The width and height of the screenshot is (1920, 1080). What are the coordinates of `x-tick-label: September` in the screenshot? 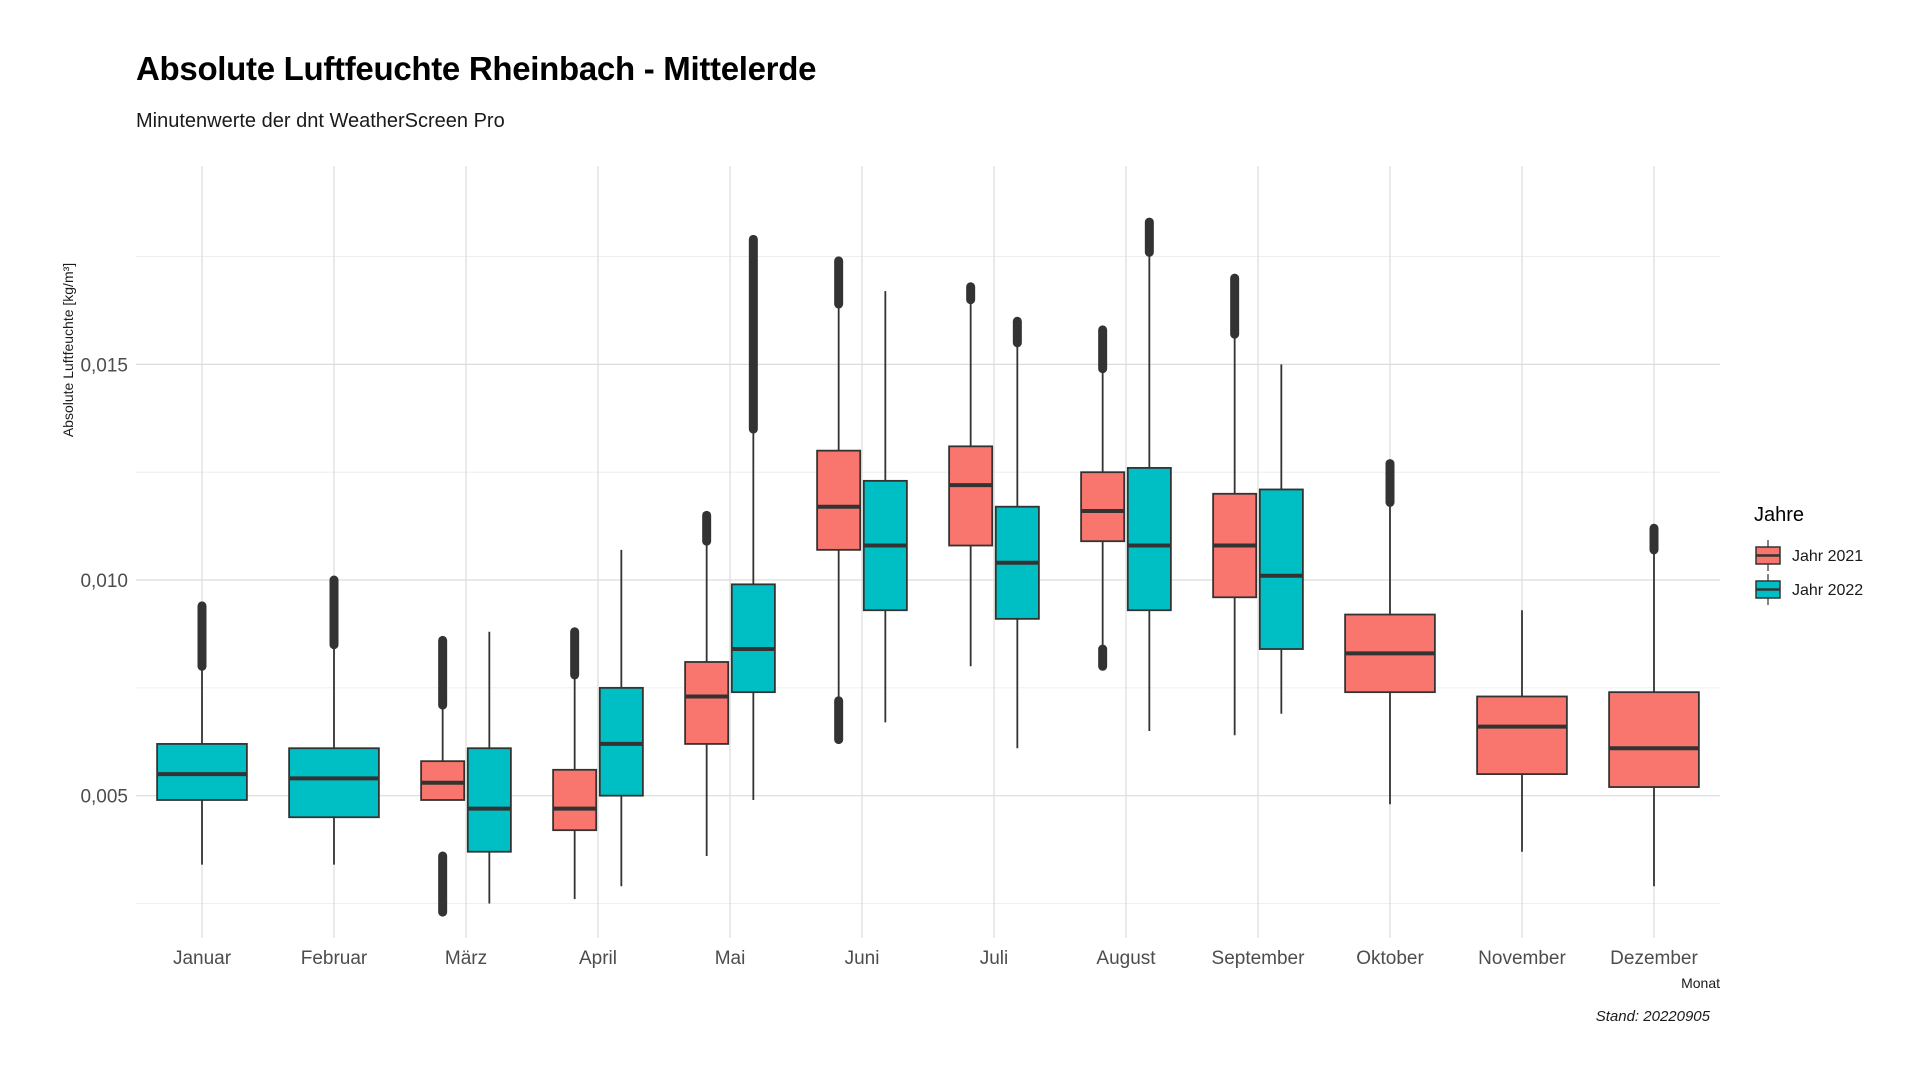 It's located at (1259, 958).